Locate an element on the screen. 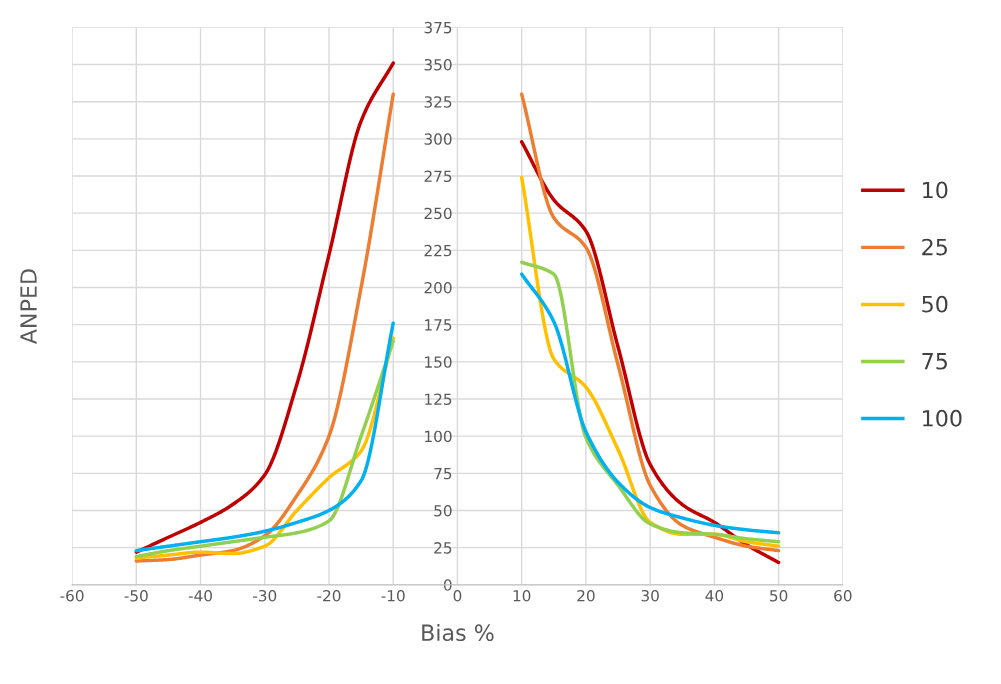  x-tick-label: -10 is located at coordinates (393, 595).